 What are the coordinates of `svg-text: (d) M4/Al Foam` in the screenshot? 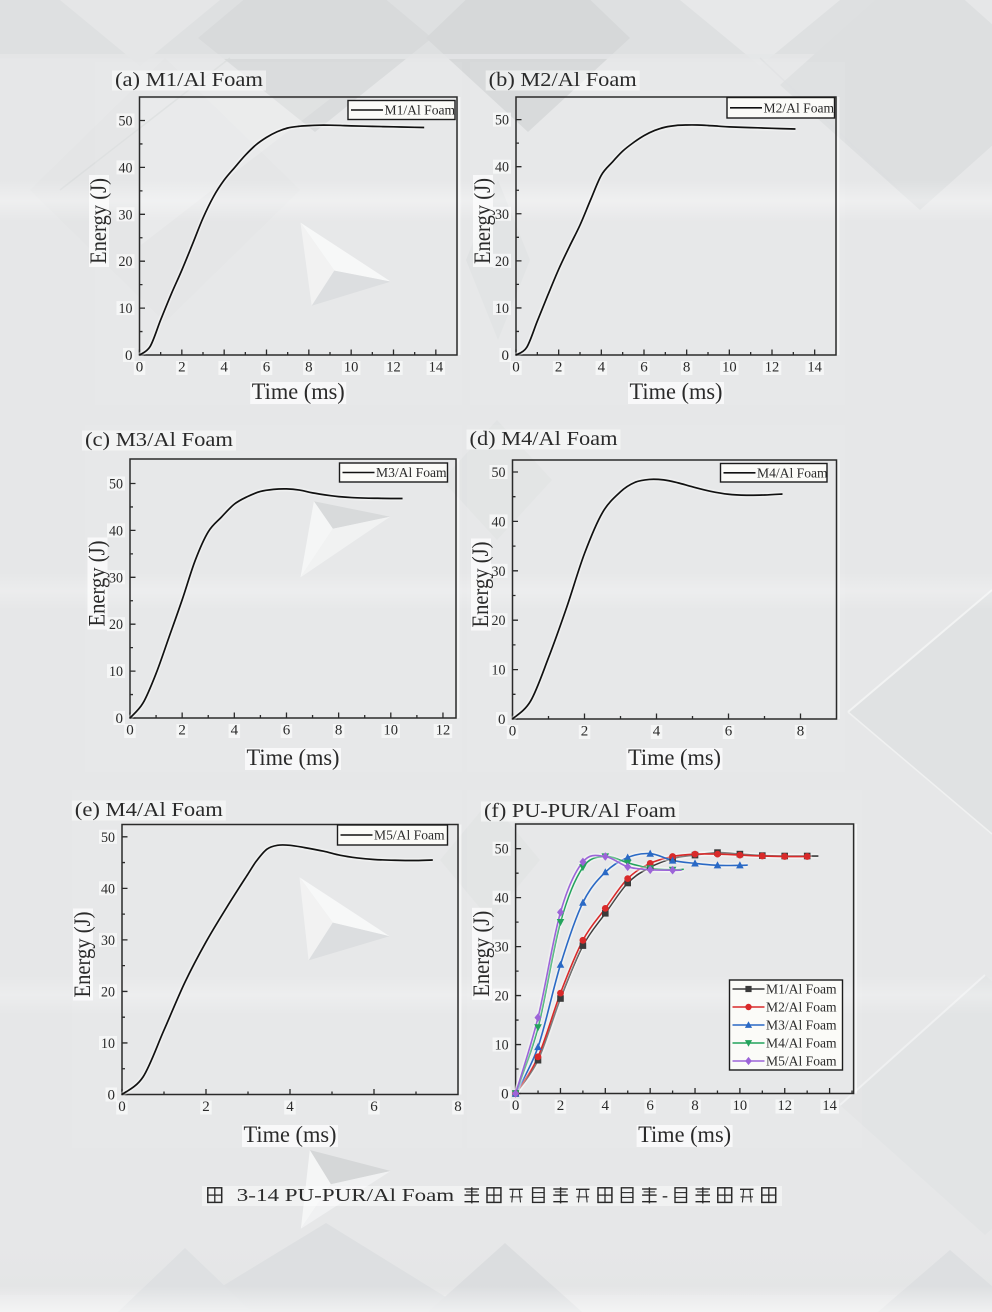 It's located at (544, 439).